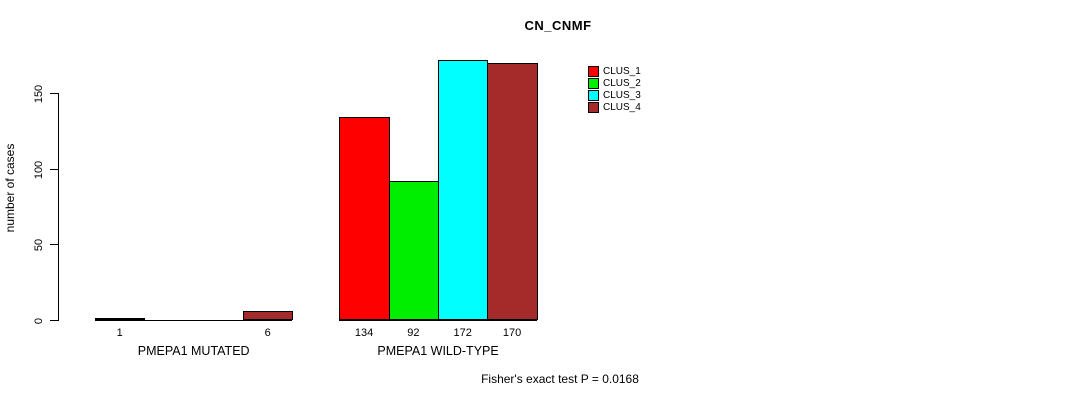 This screenshot has height=400, width=1090. I want to click on group-label: PMEPA1 MUTATED, so click(193, 351).